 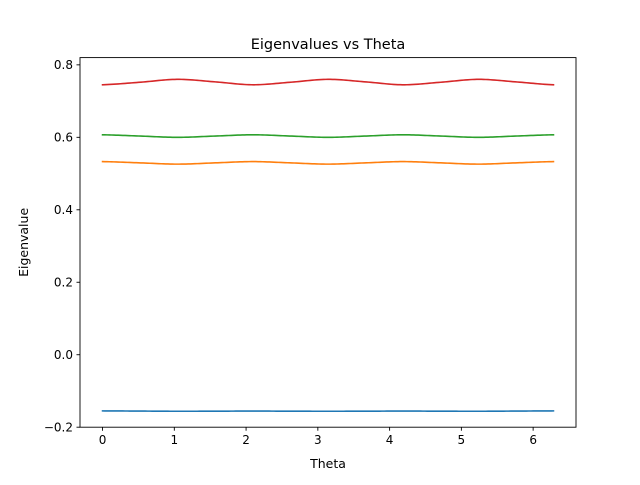 I want to click on y-tick-label: −0.2, so click(x=58, y=427).